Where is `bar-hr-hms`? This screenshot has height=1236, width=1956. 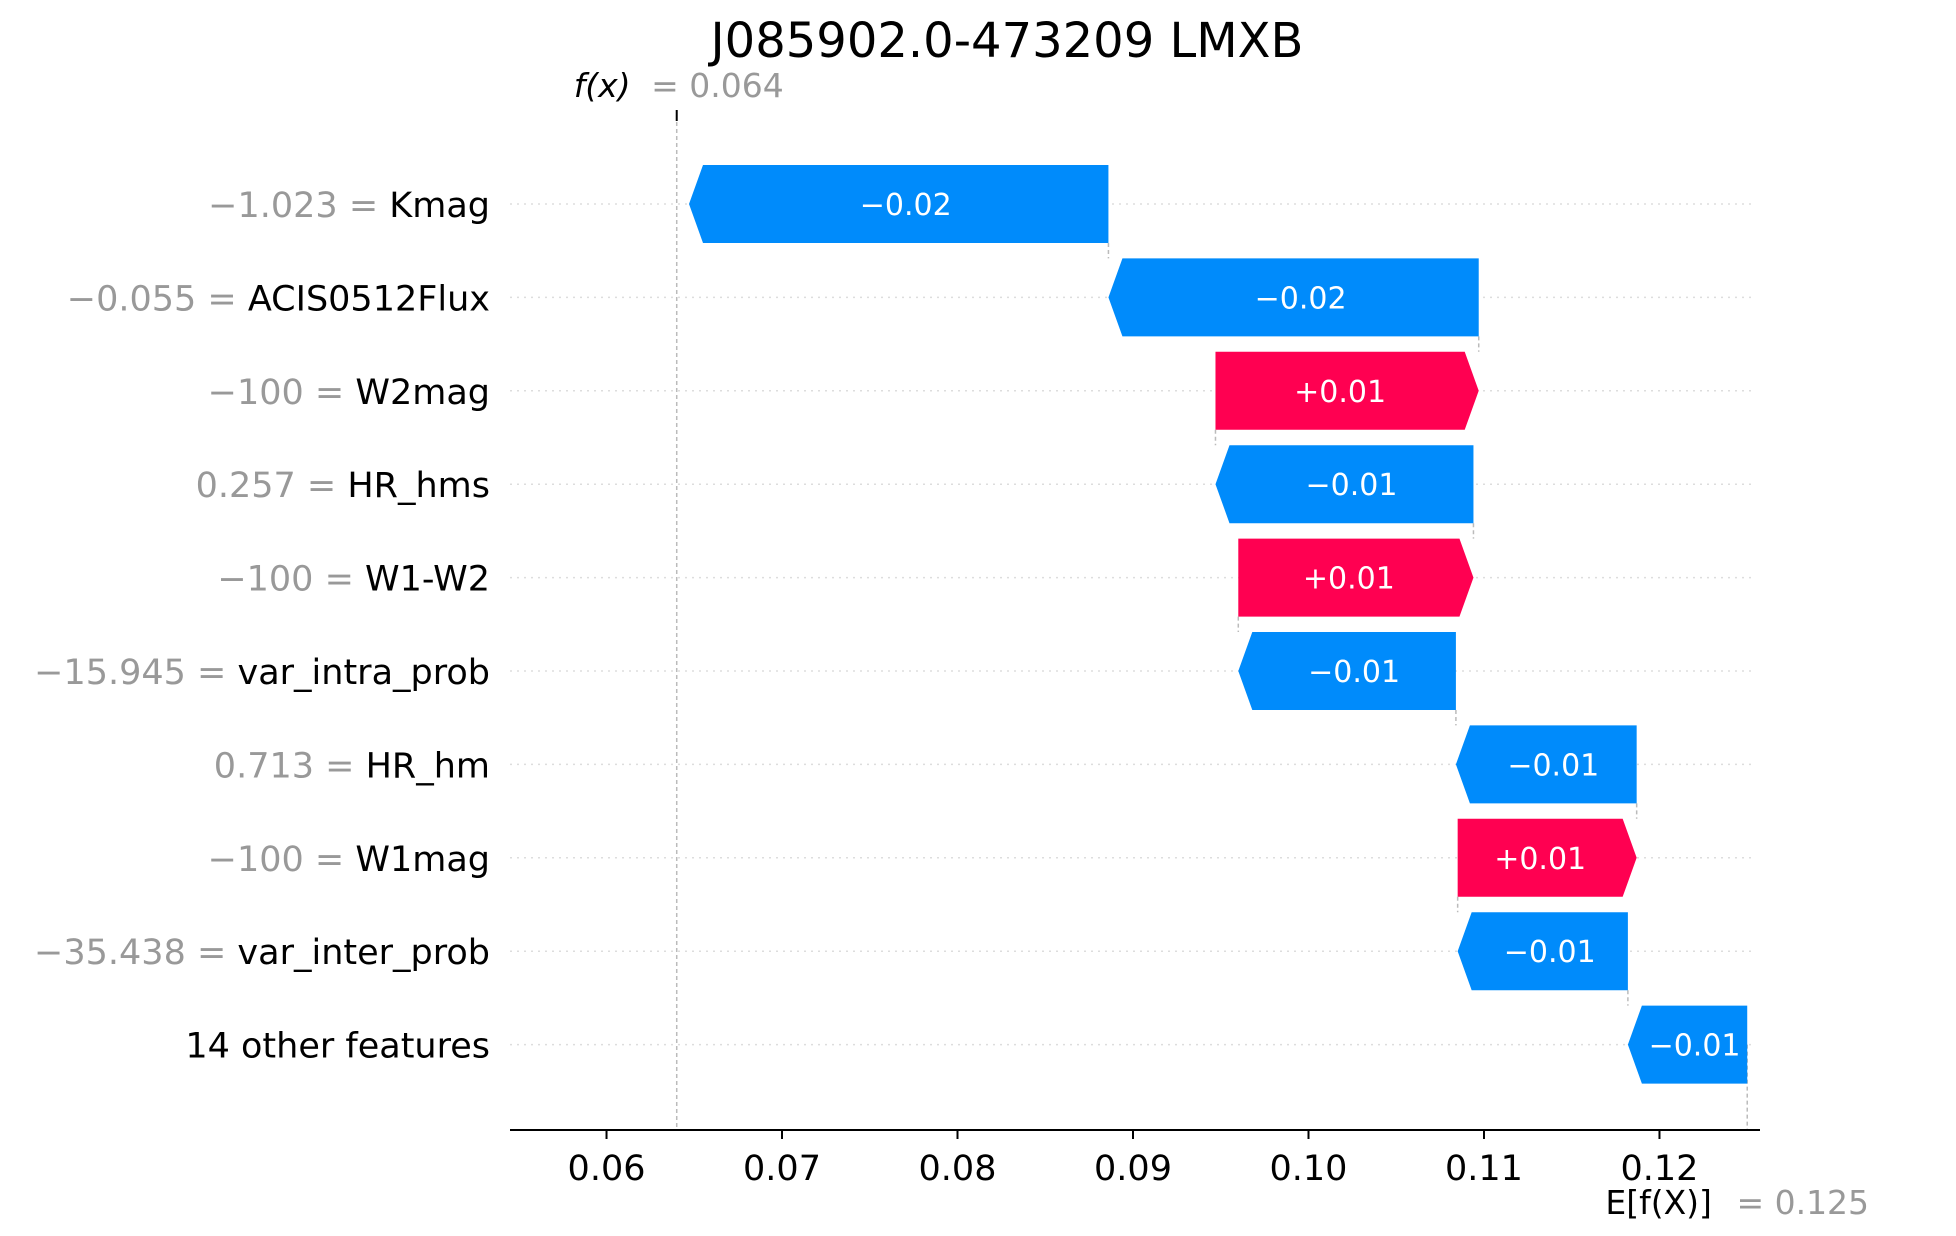
bar-hr-hms is located at coordinates (1344, 484).